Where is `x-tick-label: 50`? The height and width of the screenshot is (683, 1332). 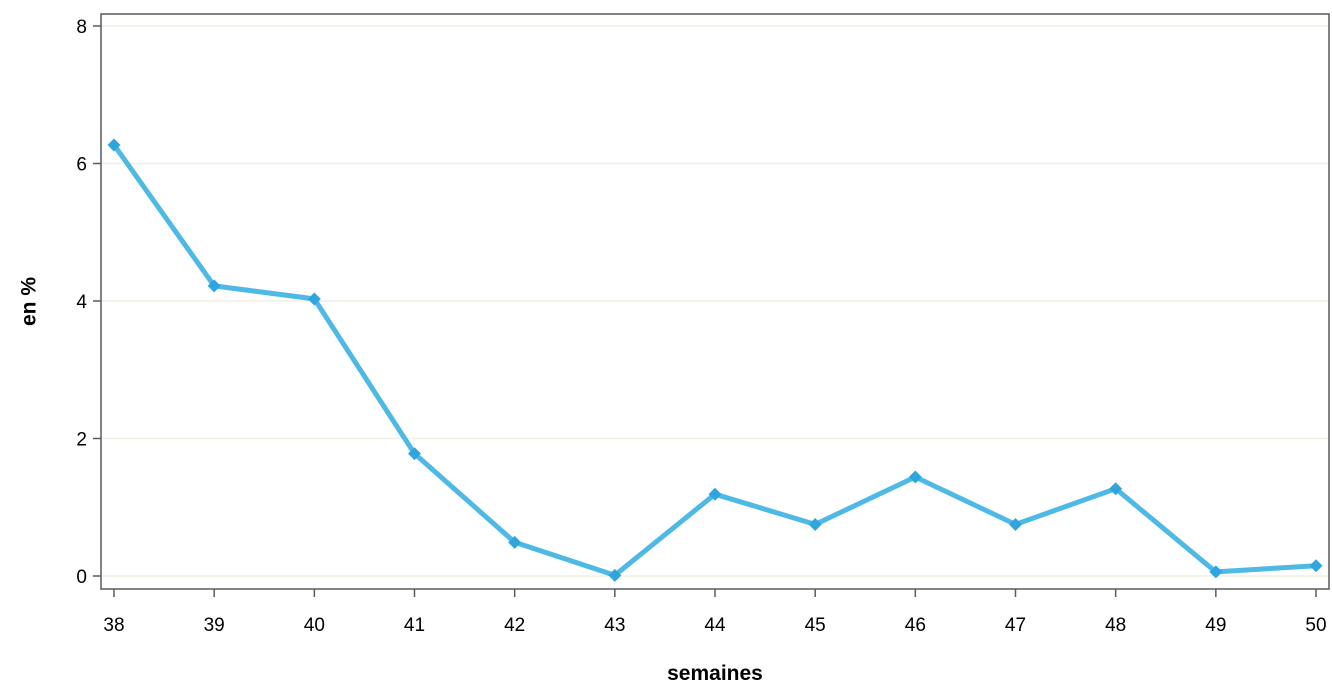
x-tick-label: 50 is located at coordinates (1315, 625).